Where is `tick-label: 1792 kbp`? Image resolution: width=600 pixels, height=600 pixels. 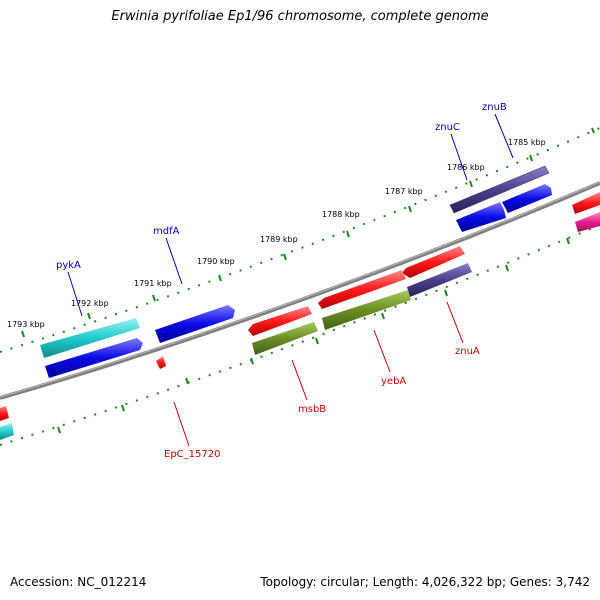 tick-label: 1792 kbp is located at coordinates (90, 303).